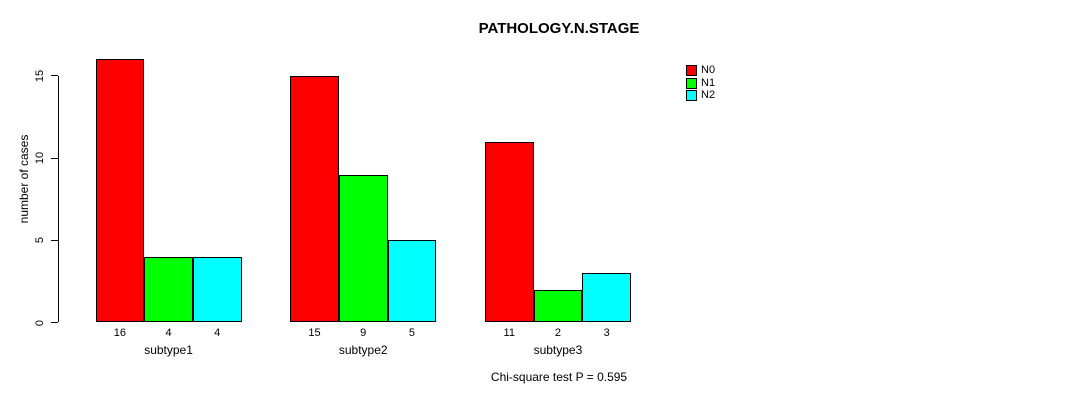  I want to click on bar-n1-subtype2, so click(363, 248).